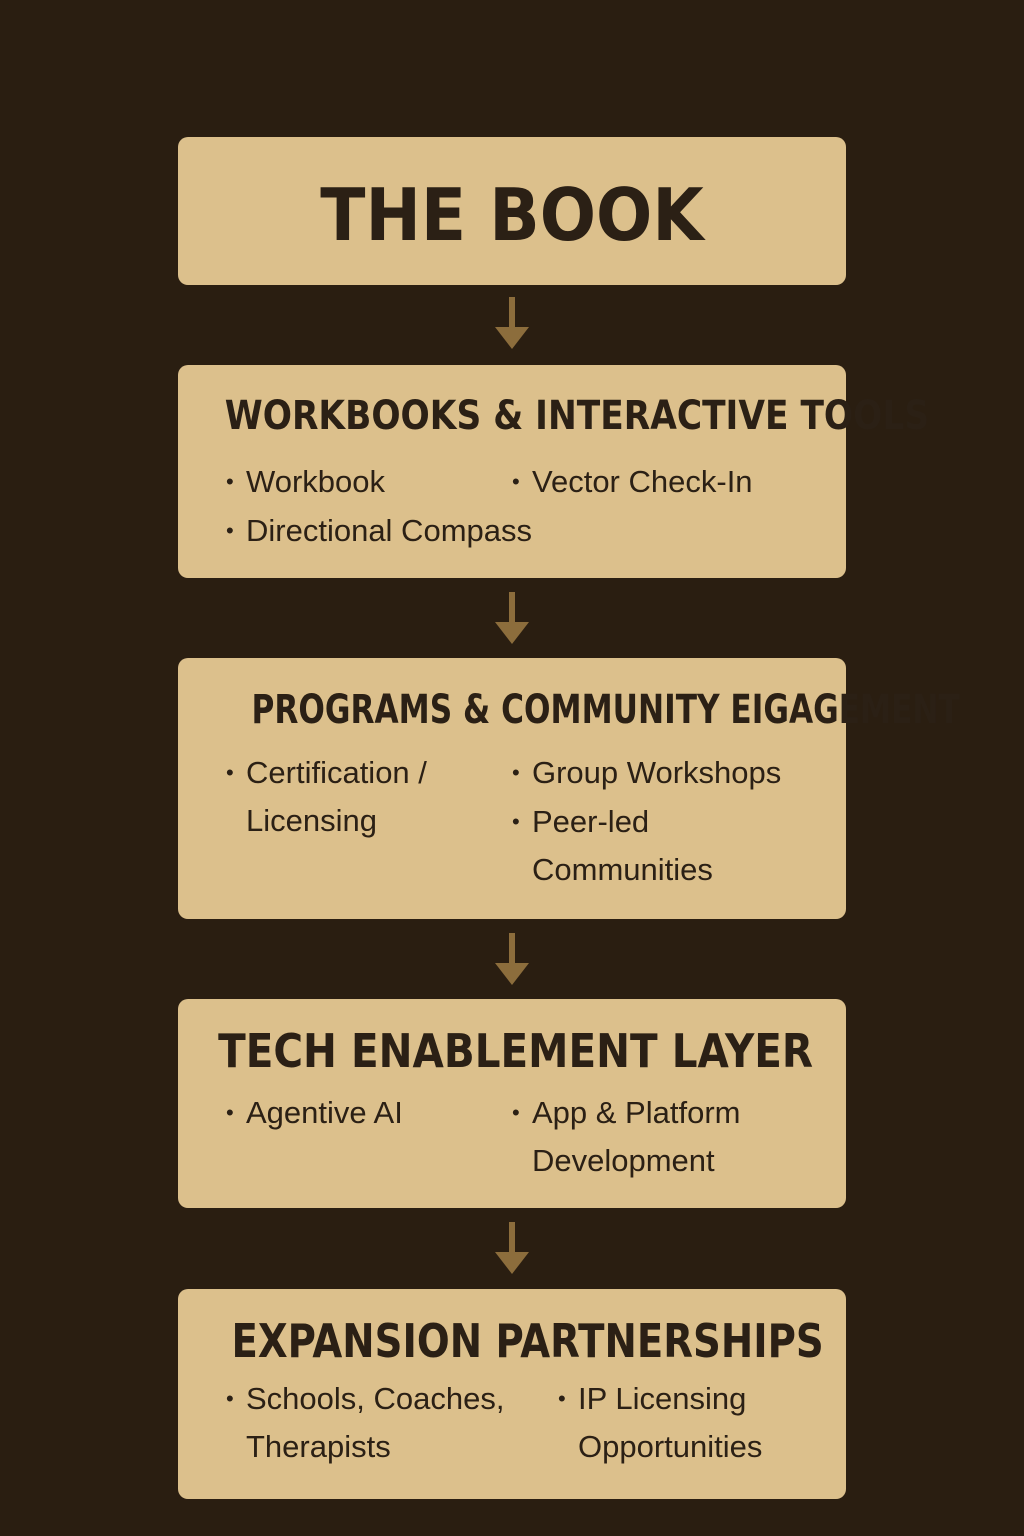 The image size is (1024, 1536). What do you see at coordinates (516, 1051) in the screenshot?
I see `stage-title: TECH ENABLEMENT LAYER` at bounding box center [516, 1051].